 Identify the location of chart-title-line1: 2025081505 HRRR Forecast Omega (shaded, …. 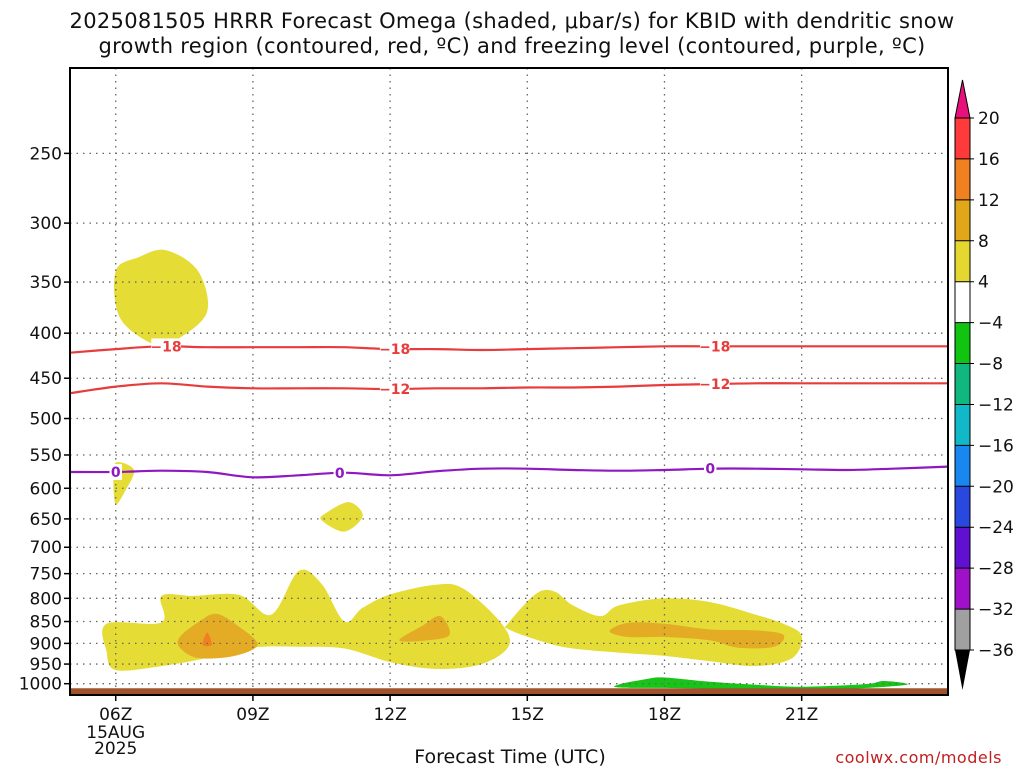
(512, 21).